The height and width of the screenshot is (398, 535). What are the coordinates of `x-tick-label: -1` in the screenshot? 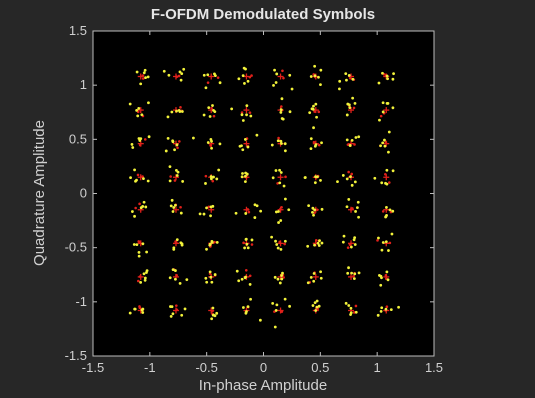 It's located at (150, 367).